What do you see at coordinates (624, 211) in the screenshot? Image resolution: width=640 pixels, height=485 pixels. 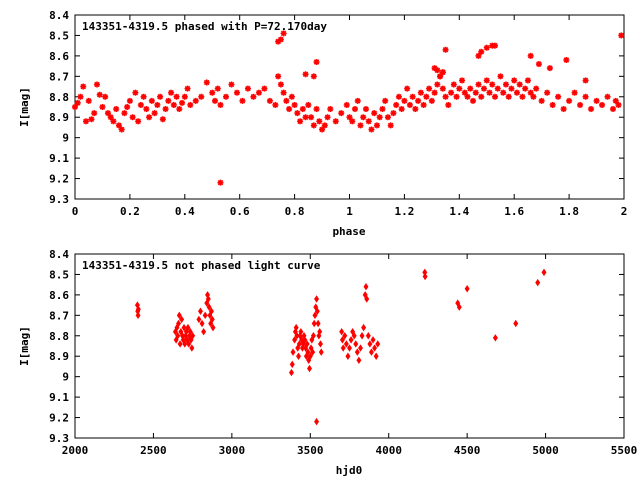 I see `phased-x-tick-label: 2` at bounding box center [624, 211].